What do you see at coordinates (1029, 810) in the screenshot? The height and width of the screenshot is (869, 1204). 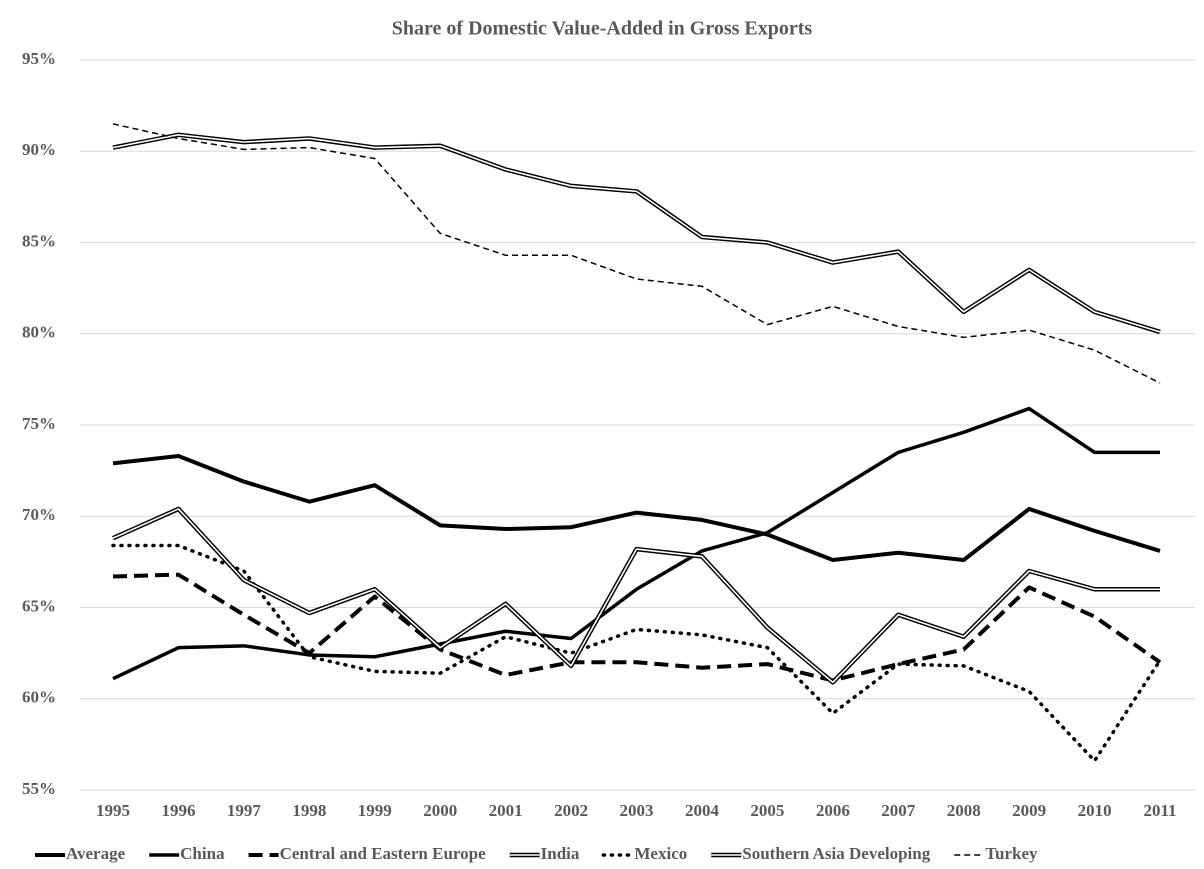 I see `x-tick-label: 2009` at bounding box center [1029, 810].